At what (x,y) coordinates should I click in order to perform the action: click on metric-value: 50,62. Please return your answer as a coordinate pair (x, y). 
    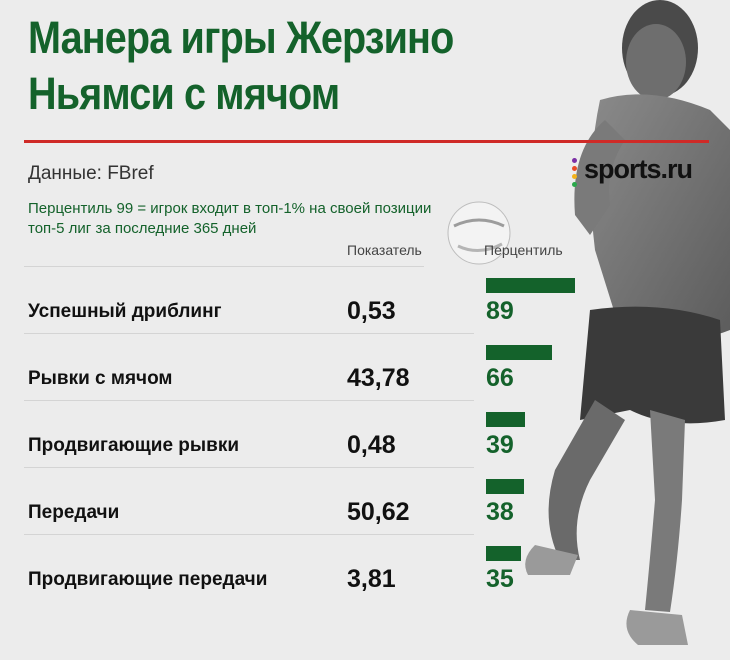
    Looking at the image, I should click on (378, 512).